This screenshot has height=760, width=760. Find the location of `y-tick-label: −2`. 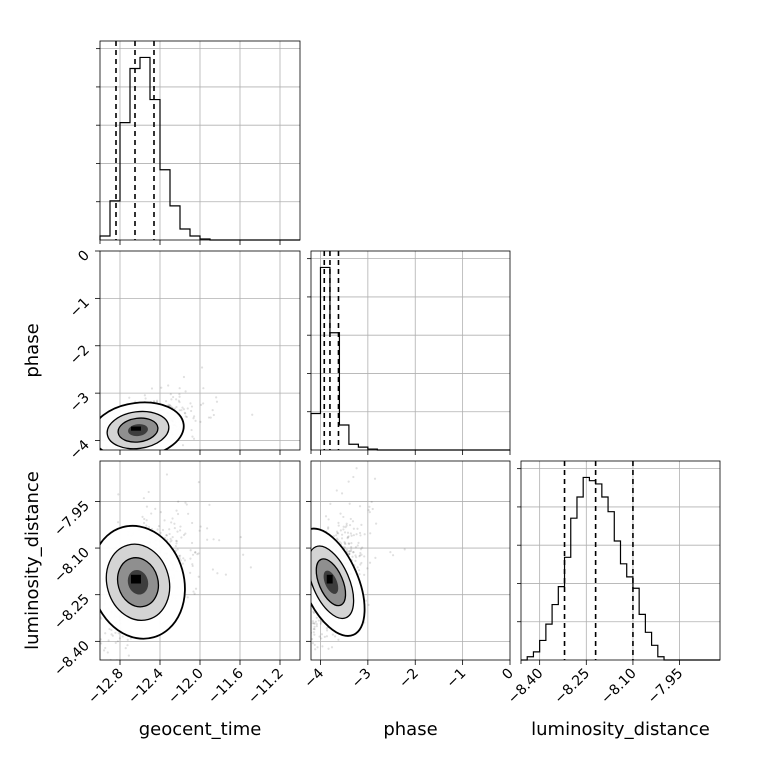

y-tick-label: −2 is located at coordinates (80, 355).